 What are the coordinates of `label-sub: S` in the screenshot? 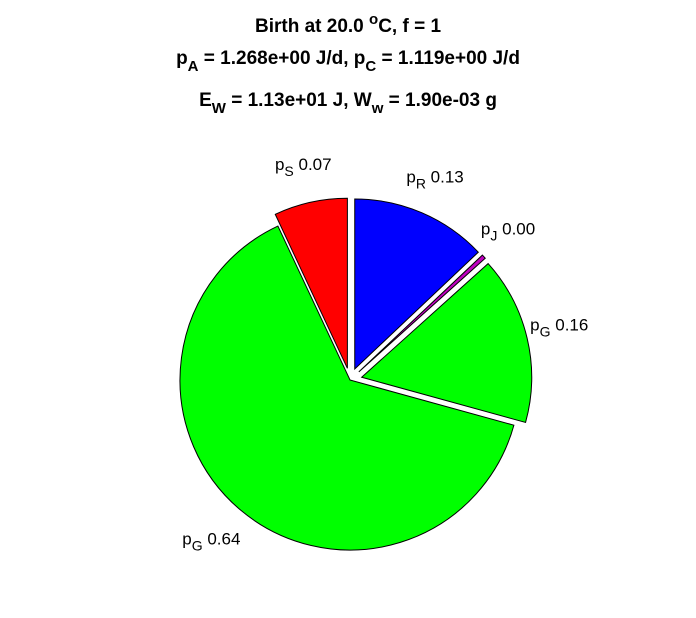 It's located at (288, 171).